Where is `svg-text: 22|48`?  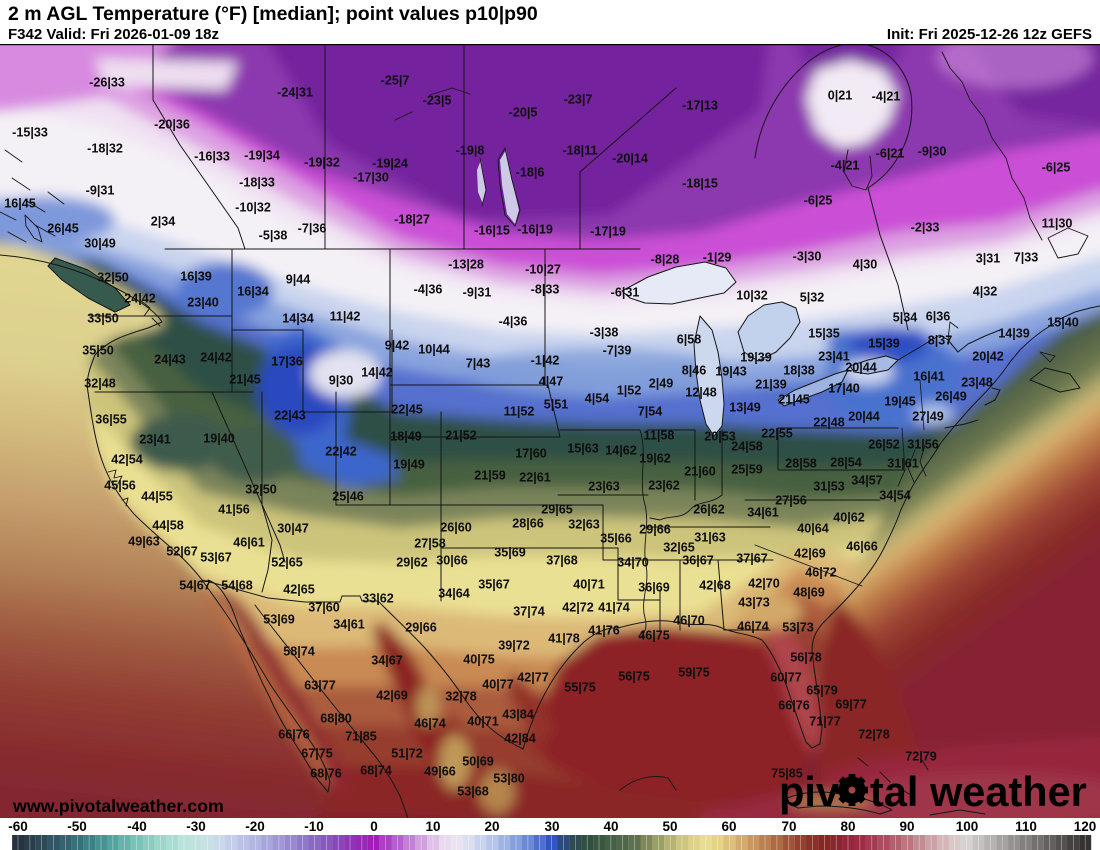
svg-text: 22|48 is located at coordinates (829, 423).